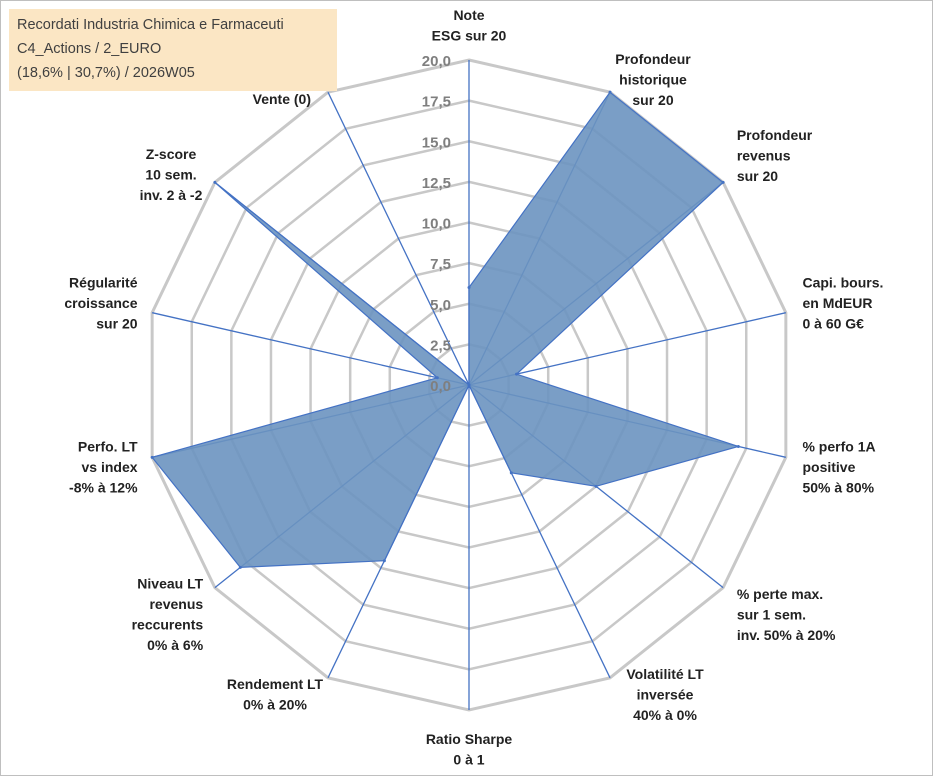 This screenshot has height=776, width=933. Describe the element at coordinates (440, 386) in the screenshot. I see `tick-label: 0,0` at that location.